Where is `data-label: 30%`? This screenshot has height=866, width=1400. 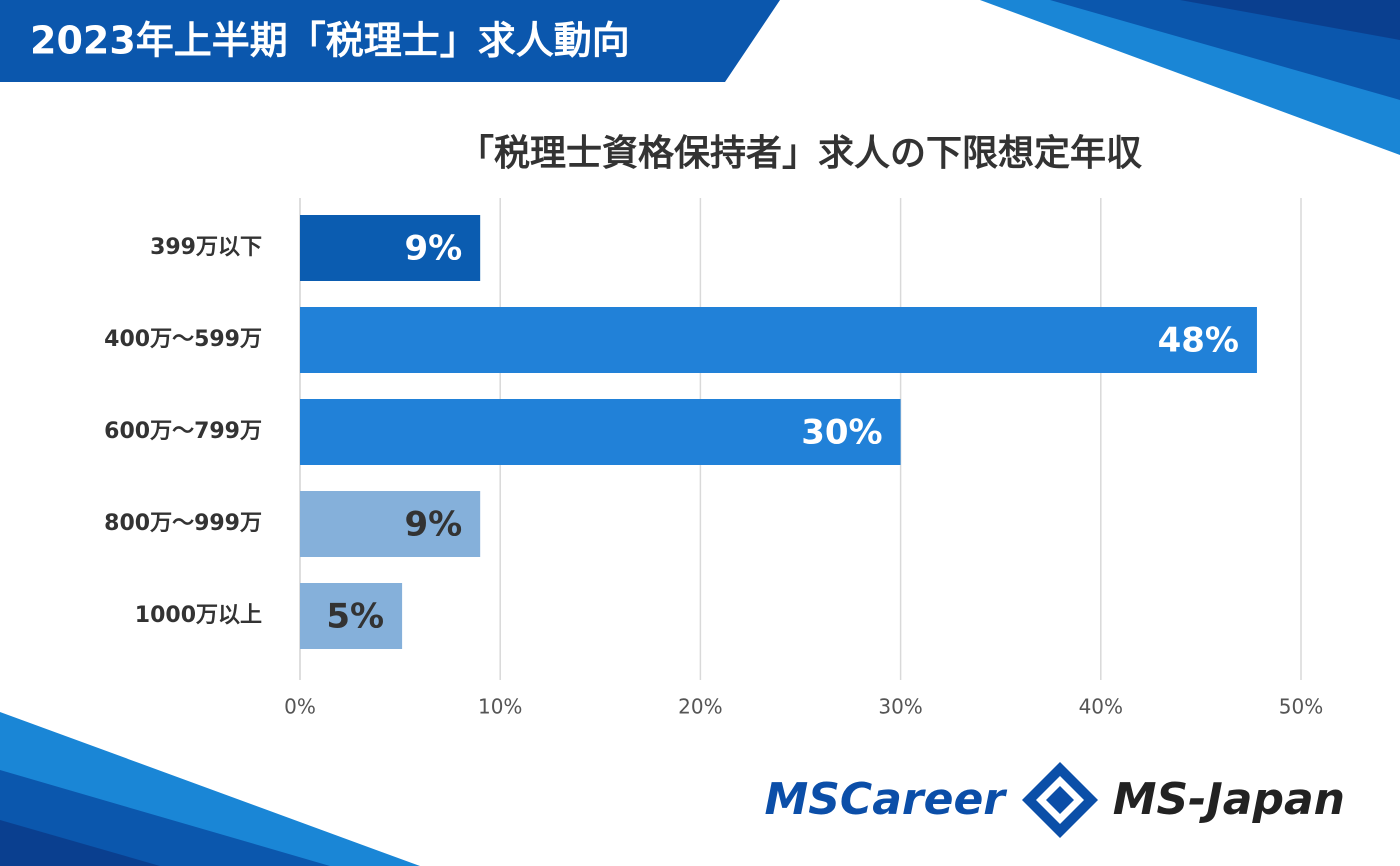 data-label: 30% is located at coordinates (841, 433).